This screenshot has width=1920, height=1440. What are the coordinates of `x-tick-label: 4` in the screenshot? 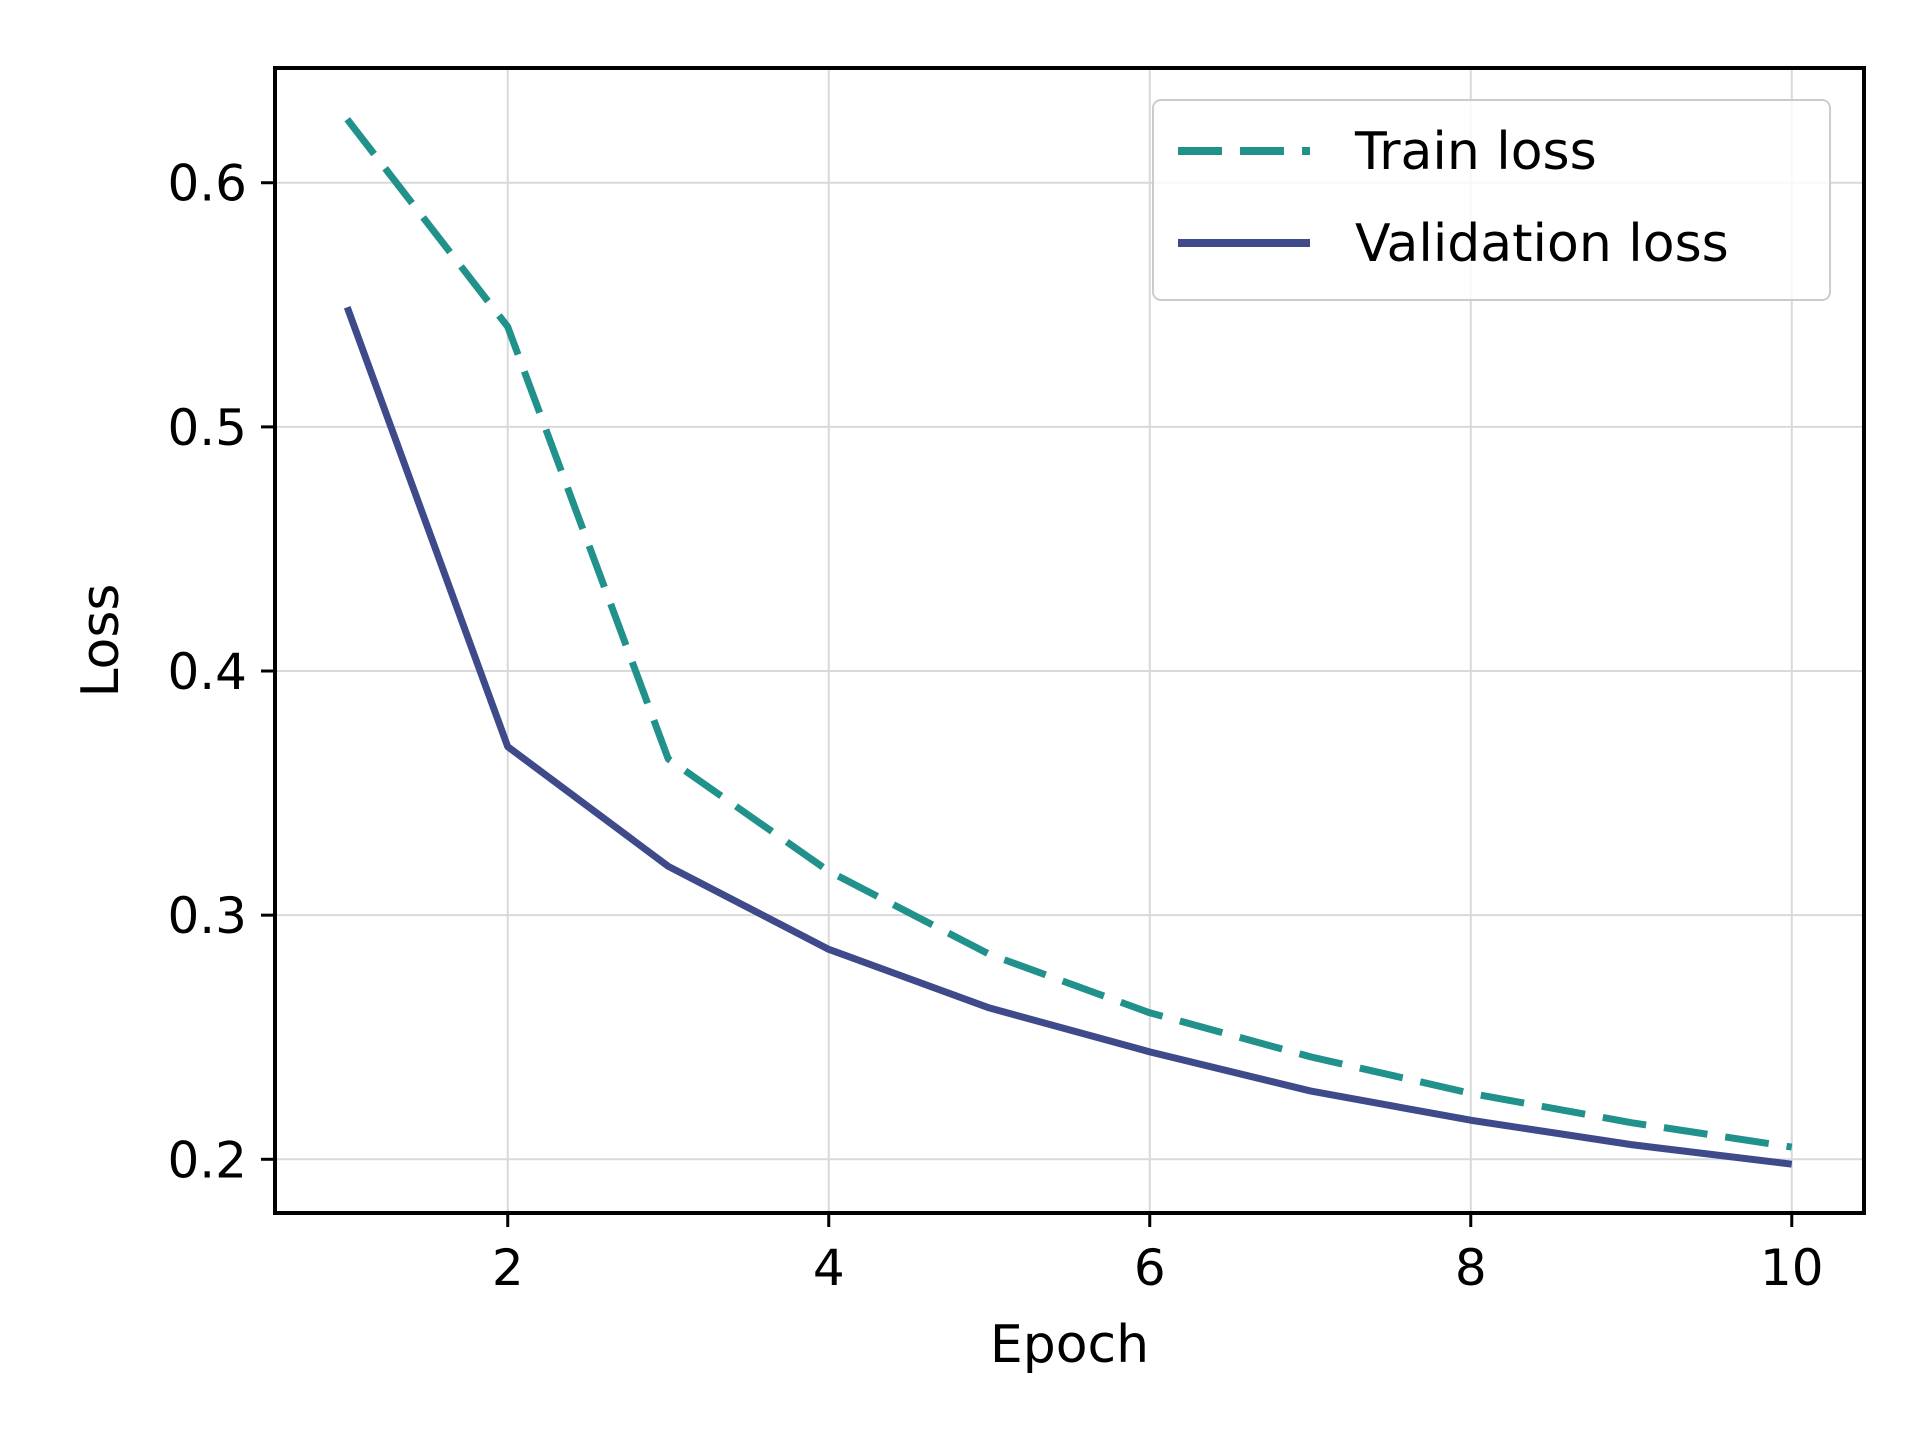 It's located at (829, 1268).